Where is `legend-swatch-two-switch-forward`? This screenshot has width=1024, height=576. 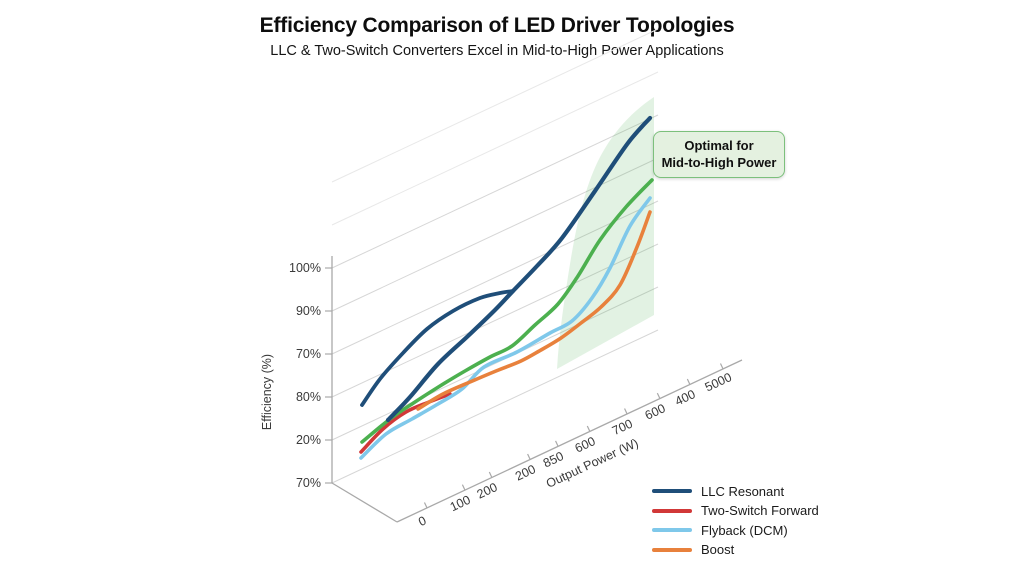
legend-swatch-two-switch-forward is located at coordinates (672, 510).